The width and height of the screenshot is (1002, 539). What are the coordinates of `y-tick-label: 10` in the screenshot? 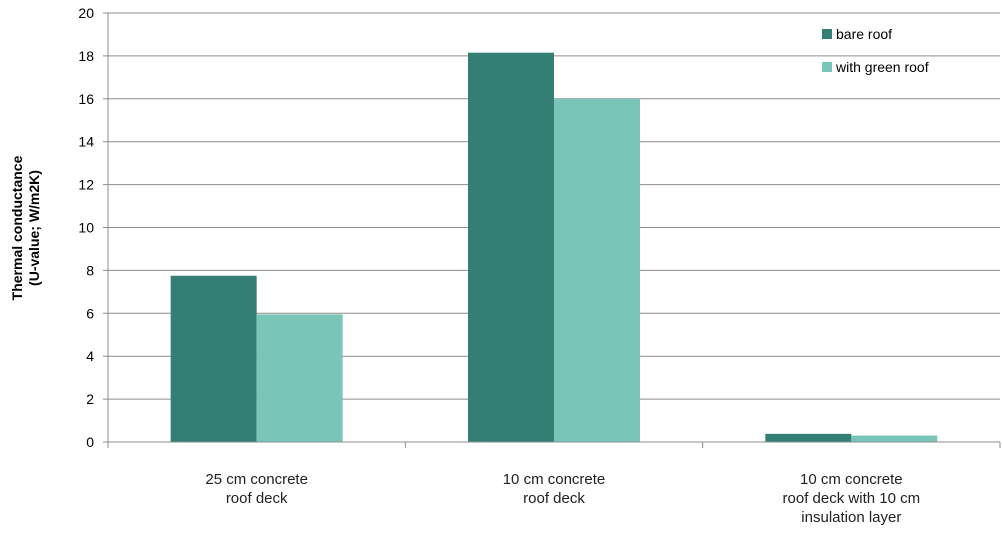 It's located at (86, 228).